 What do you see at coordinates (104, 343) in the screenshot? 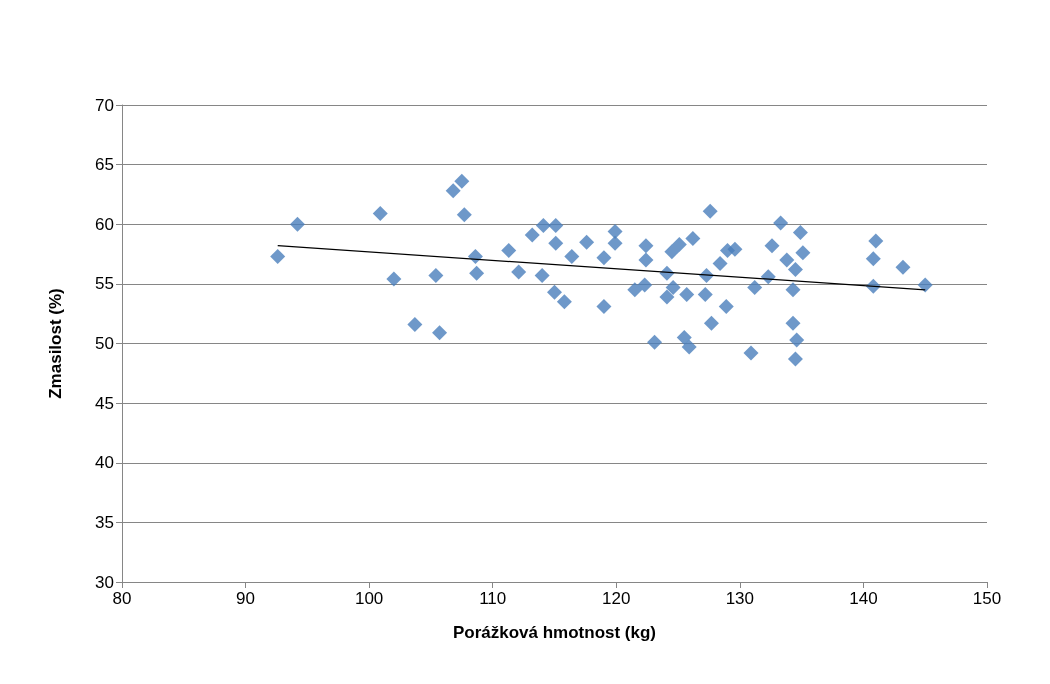
I see `y-tick-label: 50` at bounding box center [104, 343].